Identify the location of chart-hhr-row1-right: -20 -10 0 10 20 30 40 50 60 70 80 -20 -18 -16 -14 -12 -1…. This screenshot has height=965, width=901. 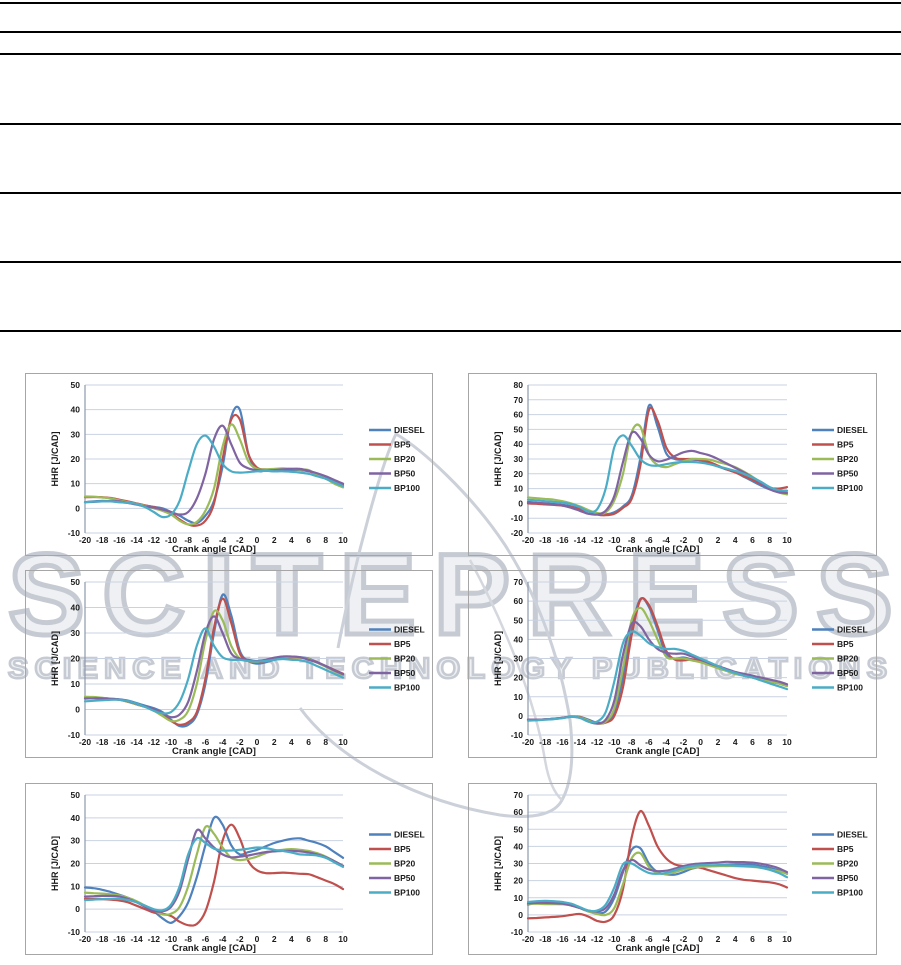
(672, 464).